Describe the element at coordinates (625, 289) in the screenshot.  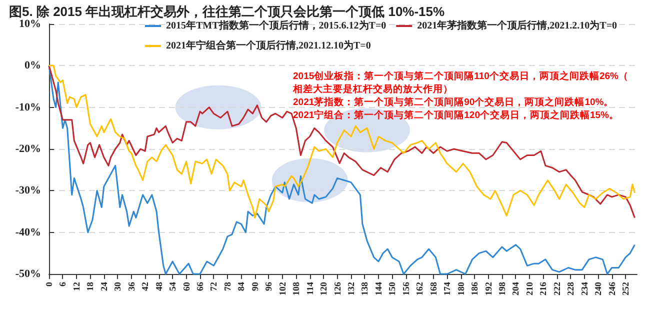
I see `x-tick-label: 252` at that location.